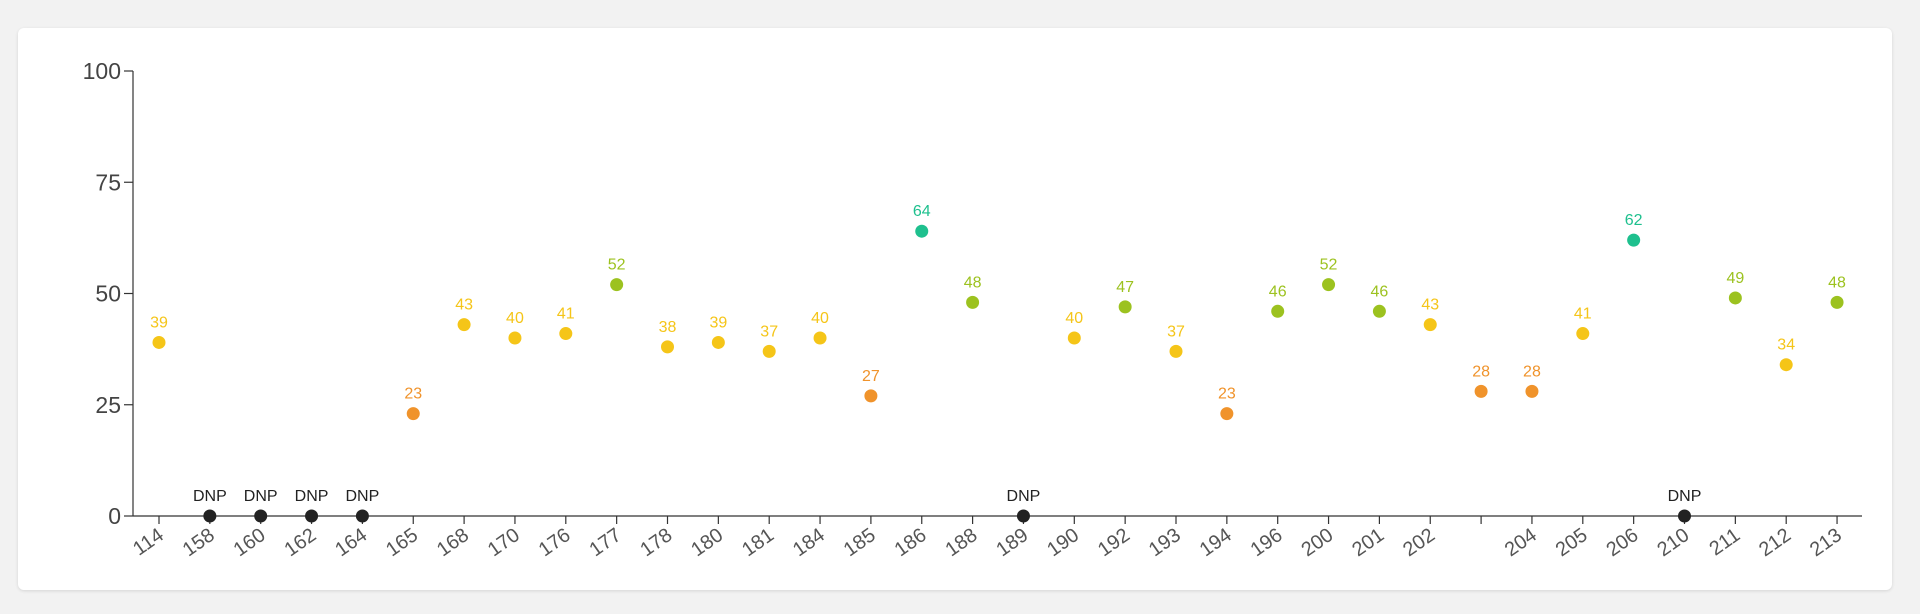 The width and height of the screenshot is (1920, 614). Describe the element at coordinates (108, 405) in the screenshot. I see `y-tick-label: 25` at that location.